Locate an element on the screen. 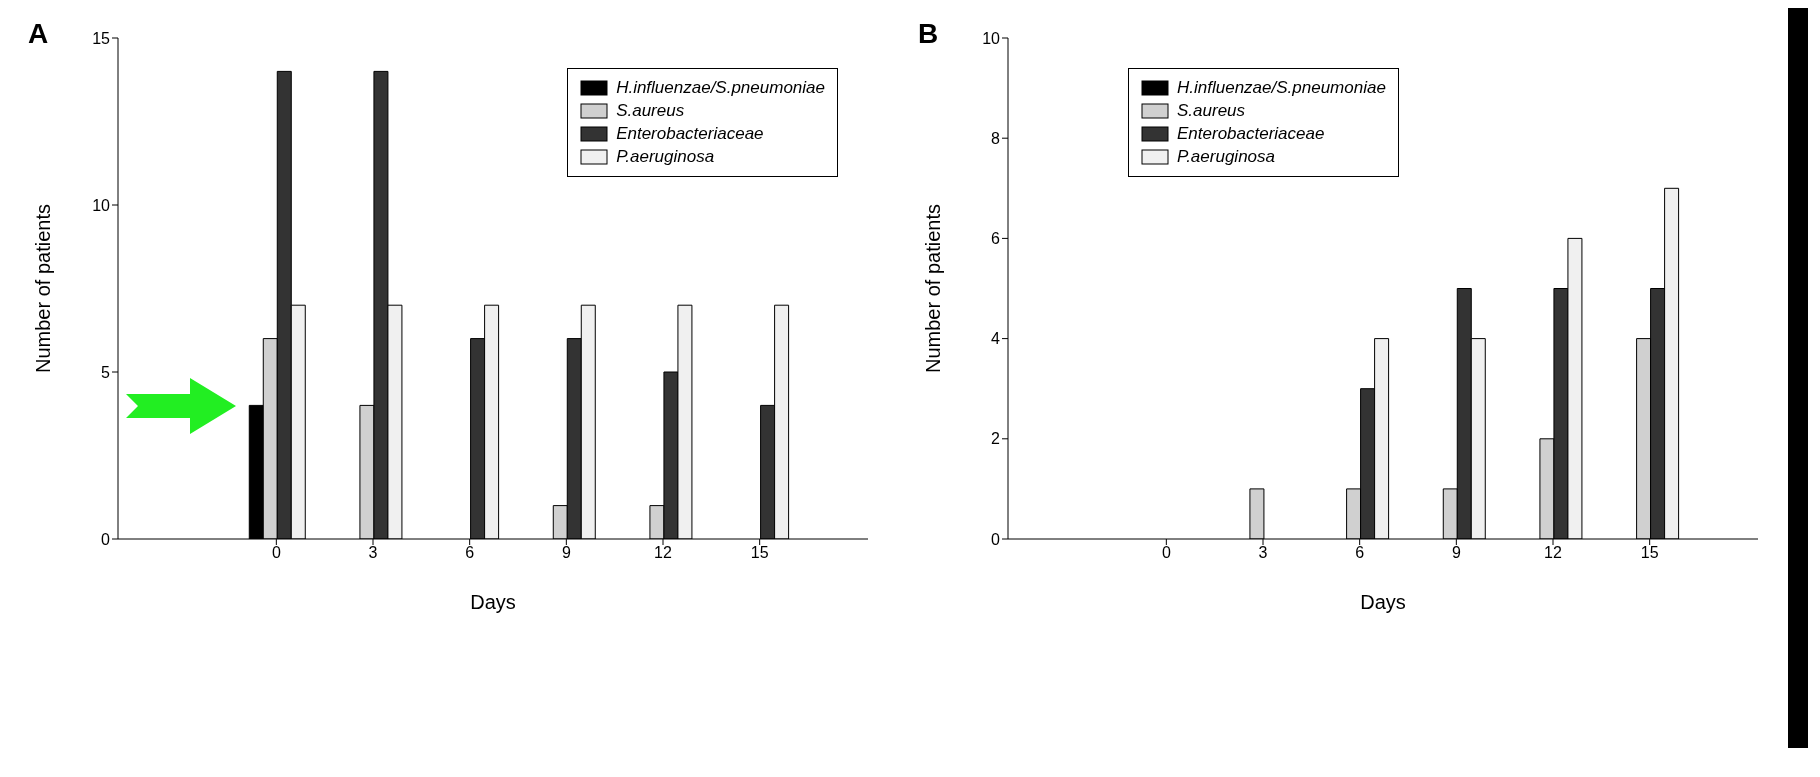 Image resolution: width=1820 pixels, height=777 pixels. y-tick-label: 8 is located at coordinates (996, 138).